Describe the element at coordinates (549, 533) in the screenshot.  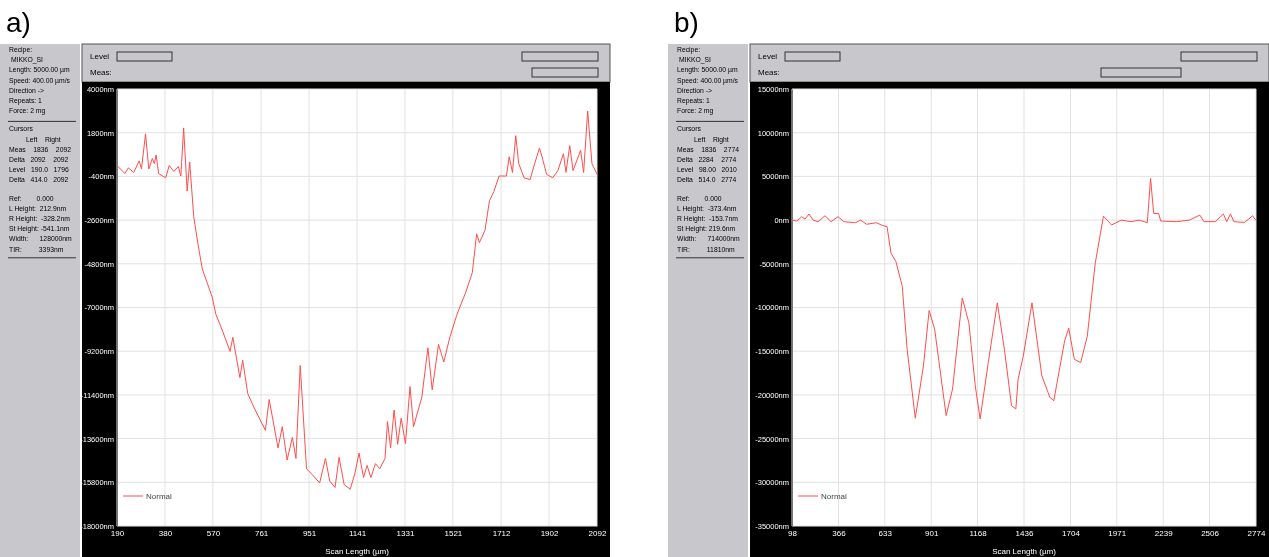
I see `x-tick-label: 1902` at that location.